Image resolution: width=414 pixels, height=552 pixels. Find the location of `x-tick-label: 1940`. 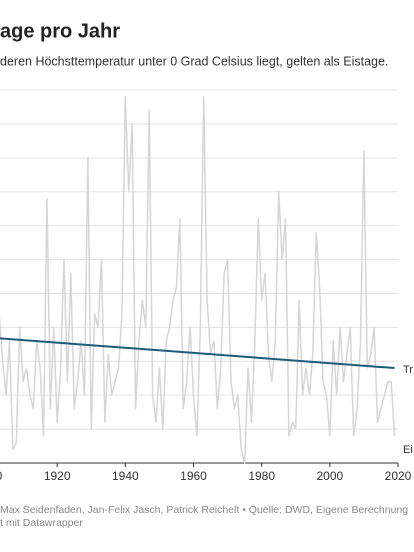

x-tick-label: 1940 is located at coordinates (125, 476).